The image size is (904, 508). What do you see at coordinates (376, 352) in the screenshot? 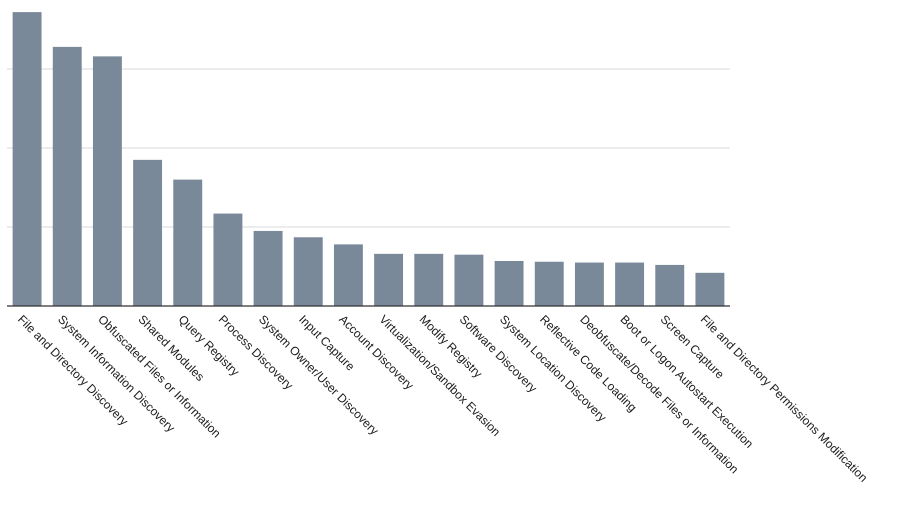
I see `category-label-9: Account Discovery` at bounding box center [376, 352].